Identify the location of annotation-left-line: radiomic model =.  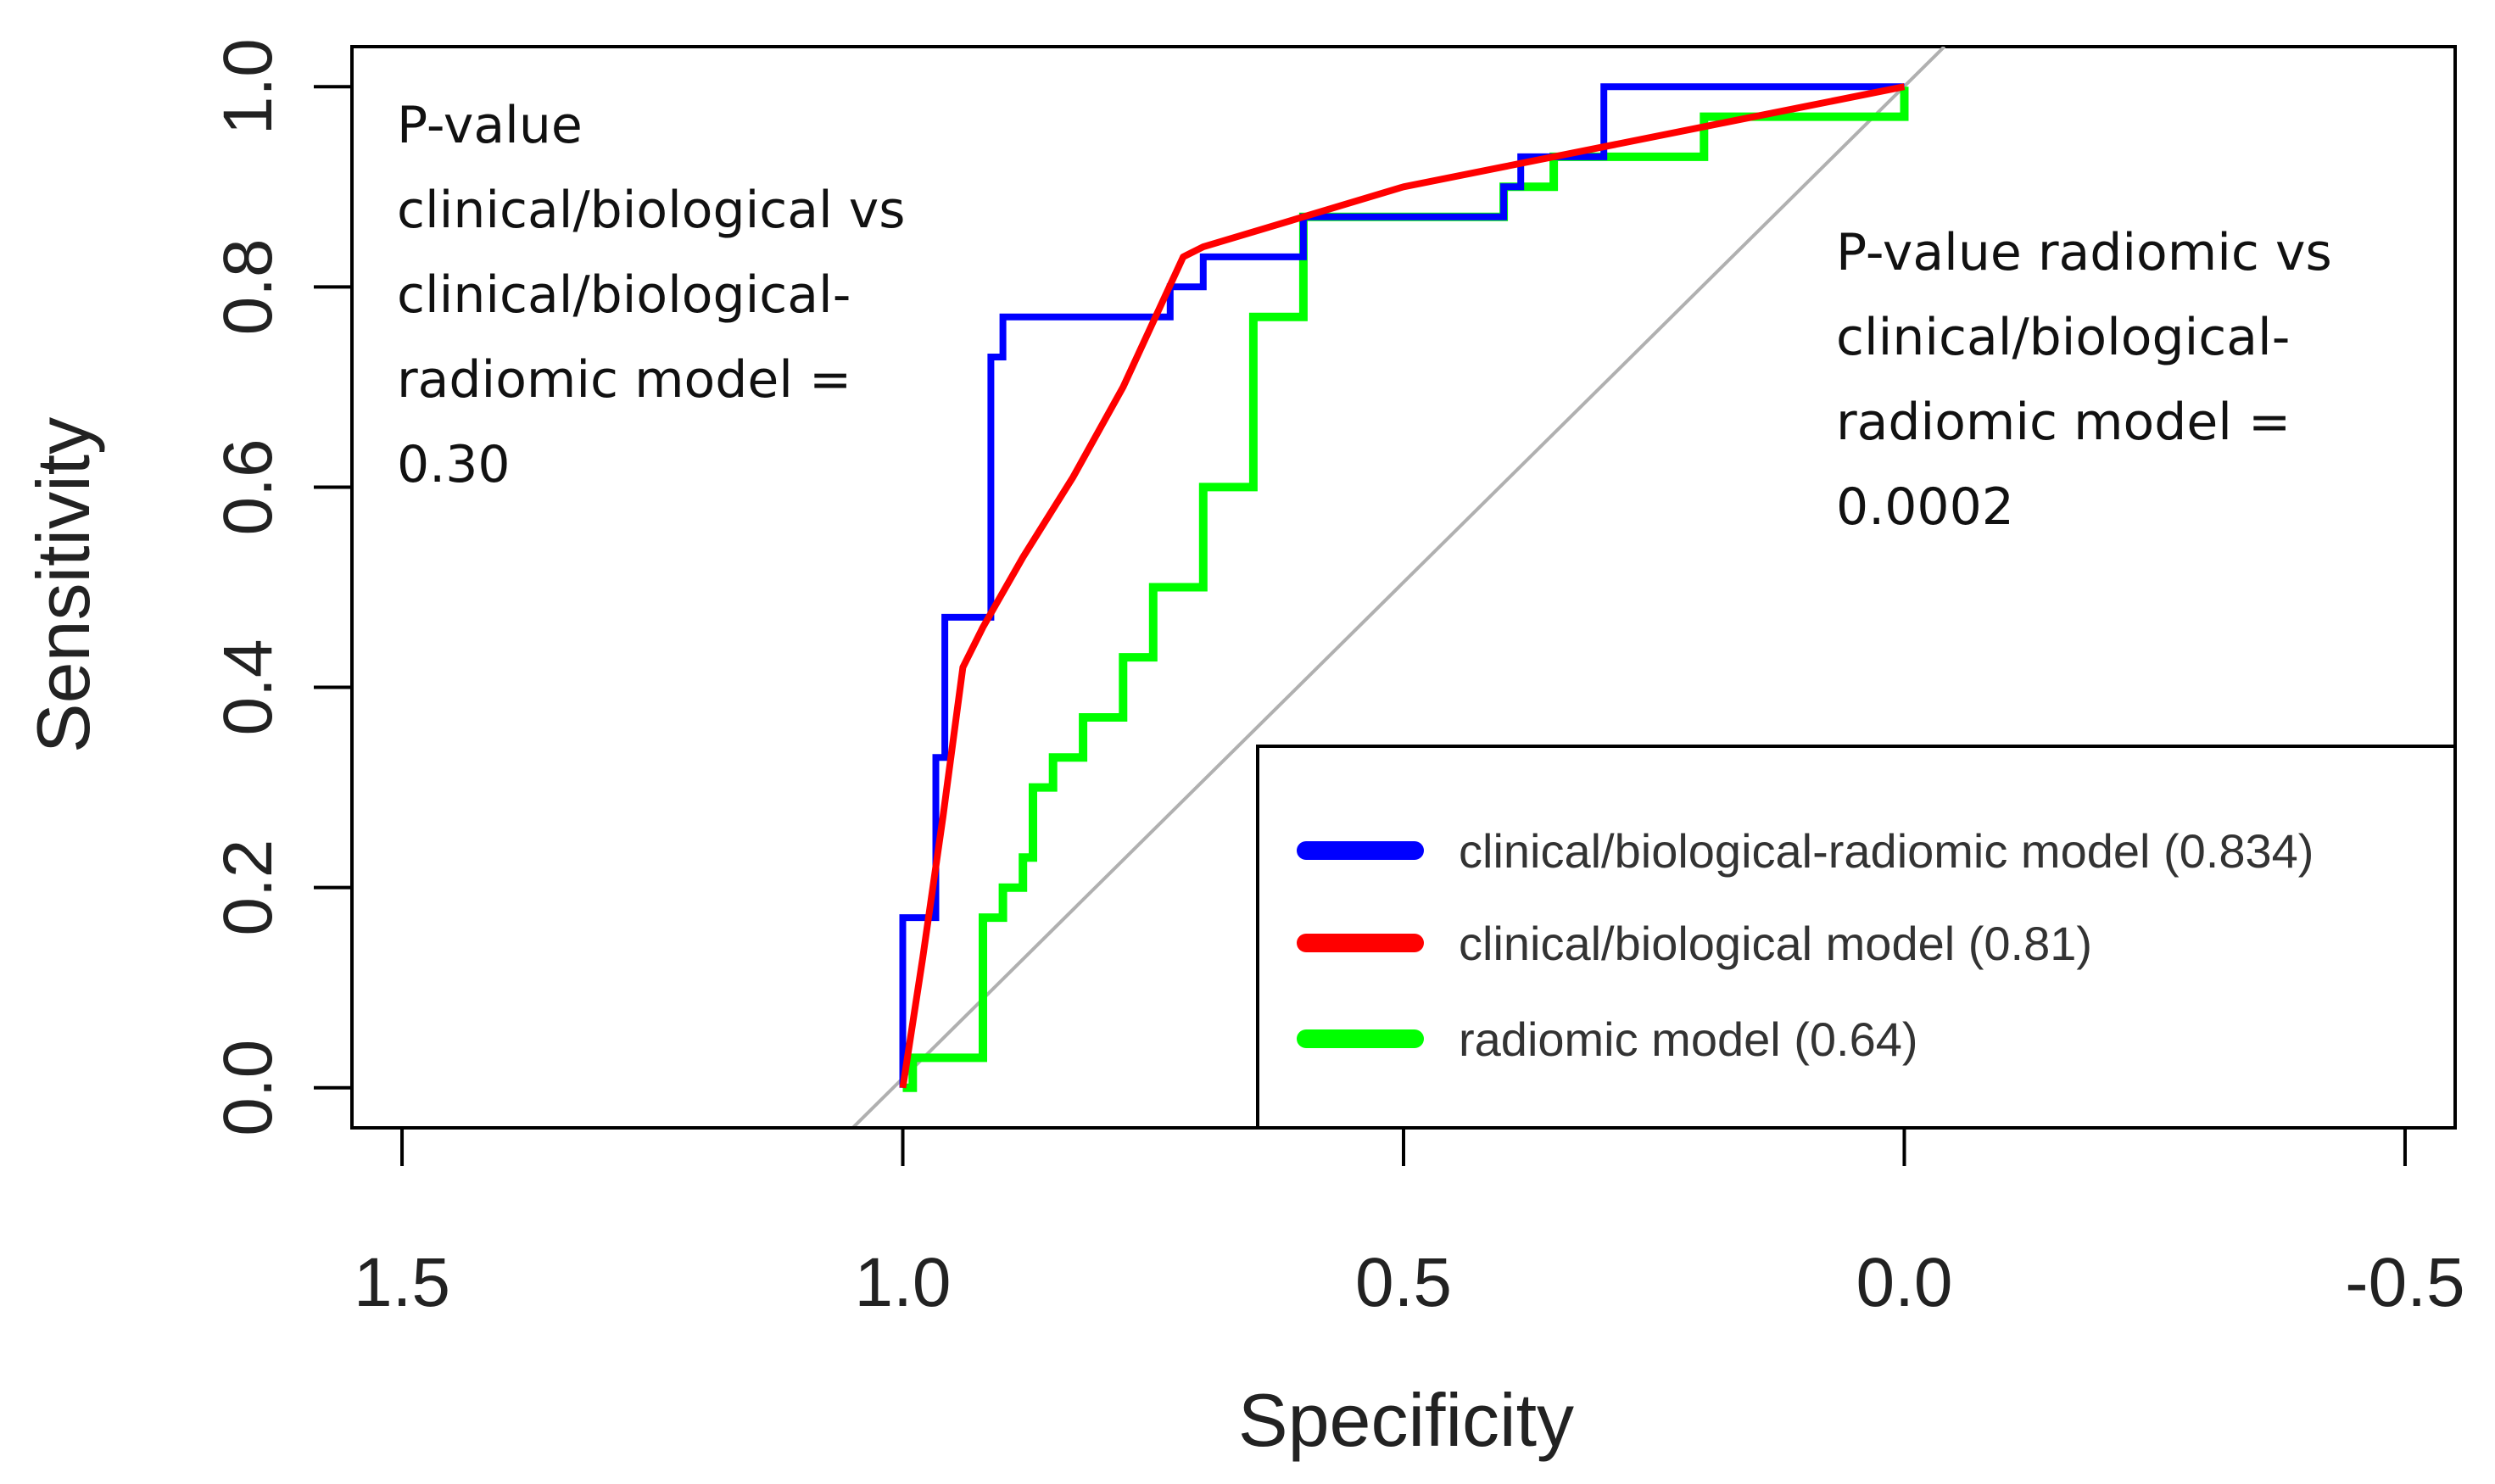
(624, 380).